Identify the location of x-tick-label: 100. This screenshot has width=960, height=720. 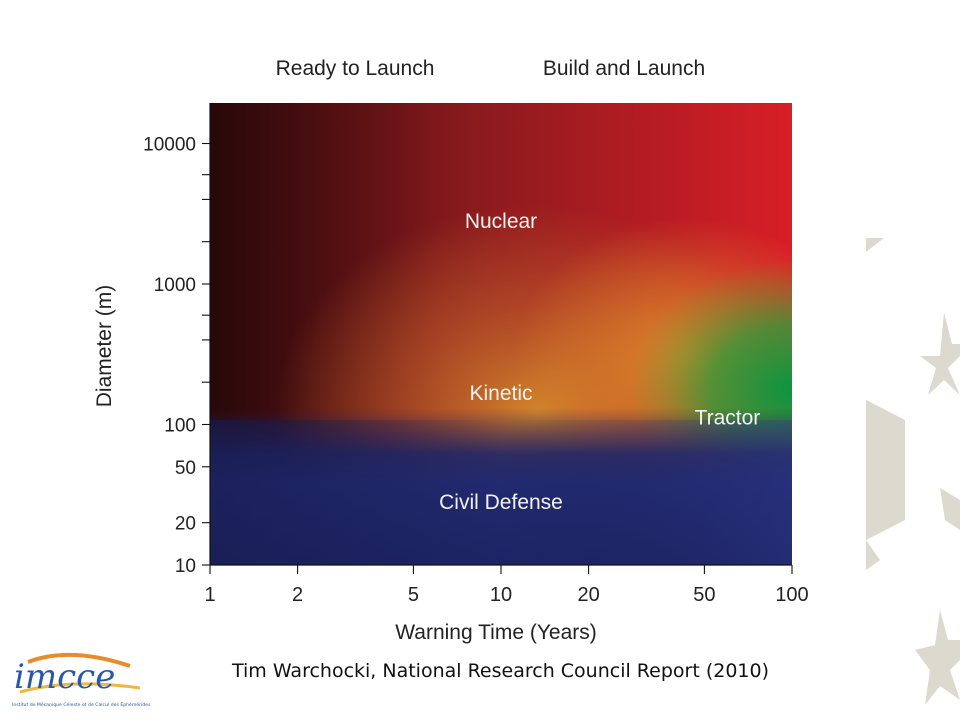
(791, 595).